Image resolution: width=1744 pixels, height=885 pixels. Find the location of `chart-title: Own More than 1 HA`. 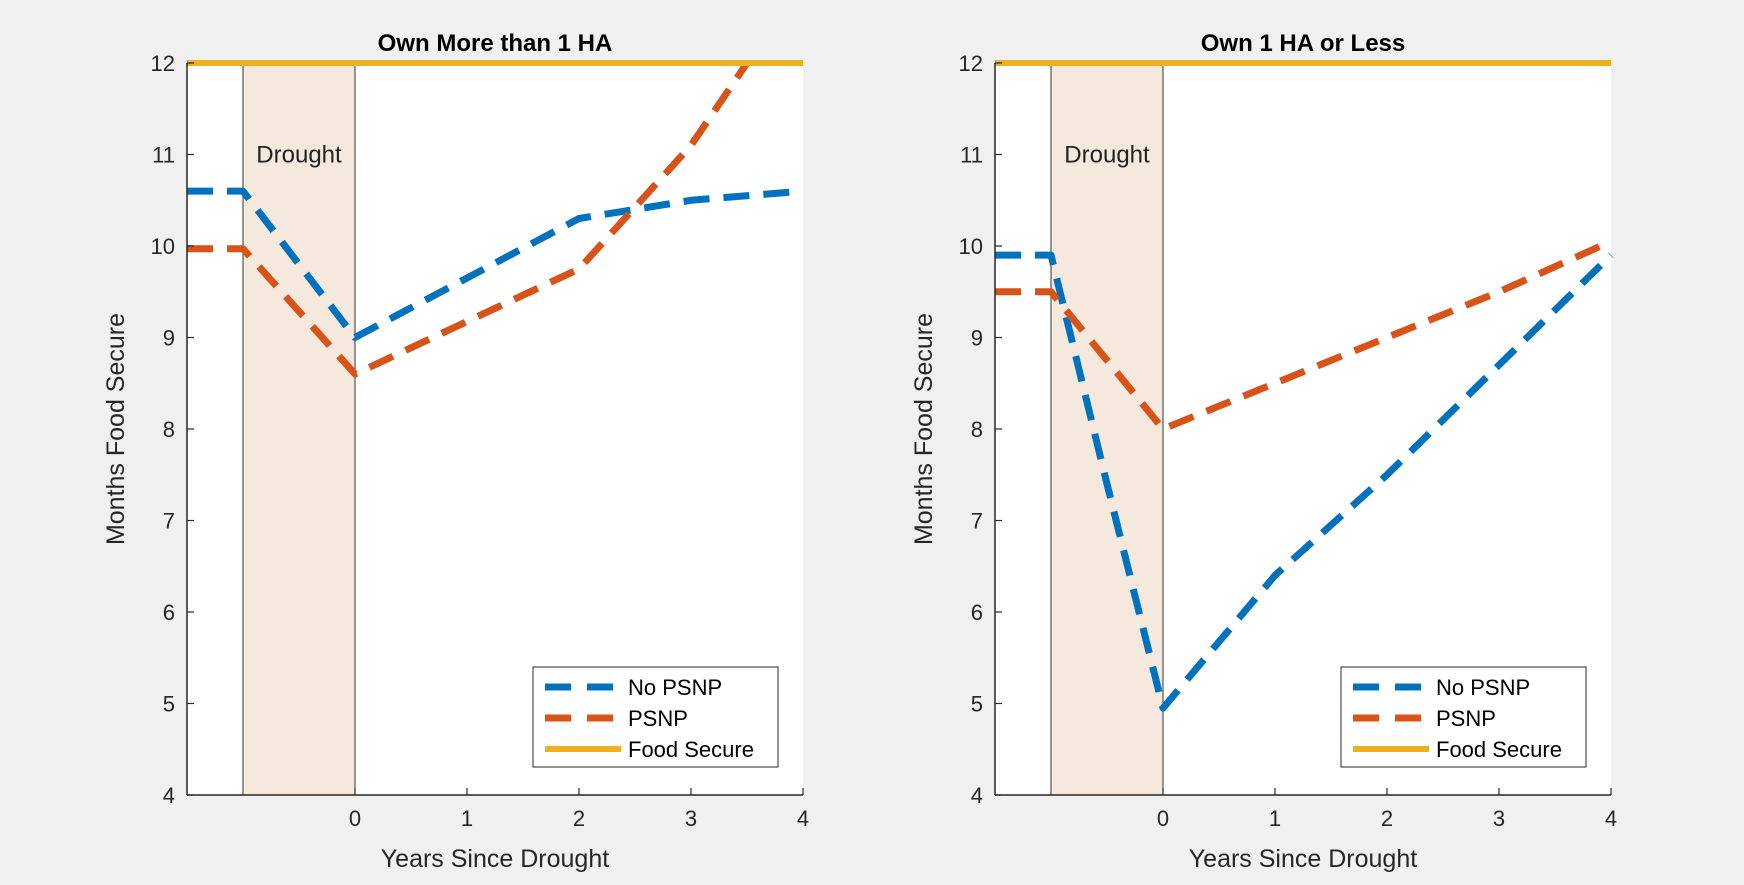

chart-title: Own More than 1 HA is located at coordinates (495, 43).